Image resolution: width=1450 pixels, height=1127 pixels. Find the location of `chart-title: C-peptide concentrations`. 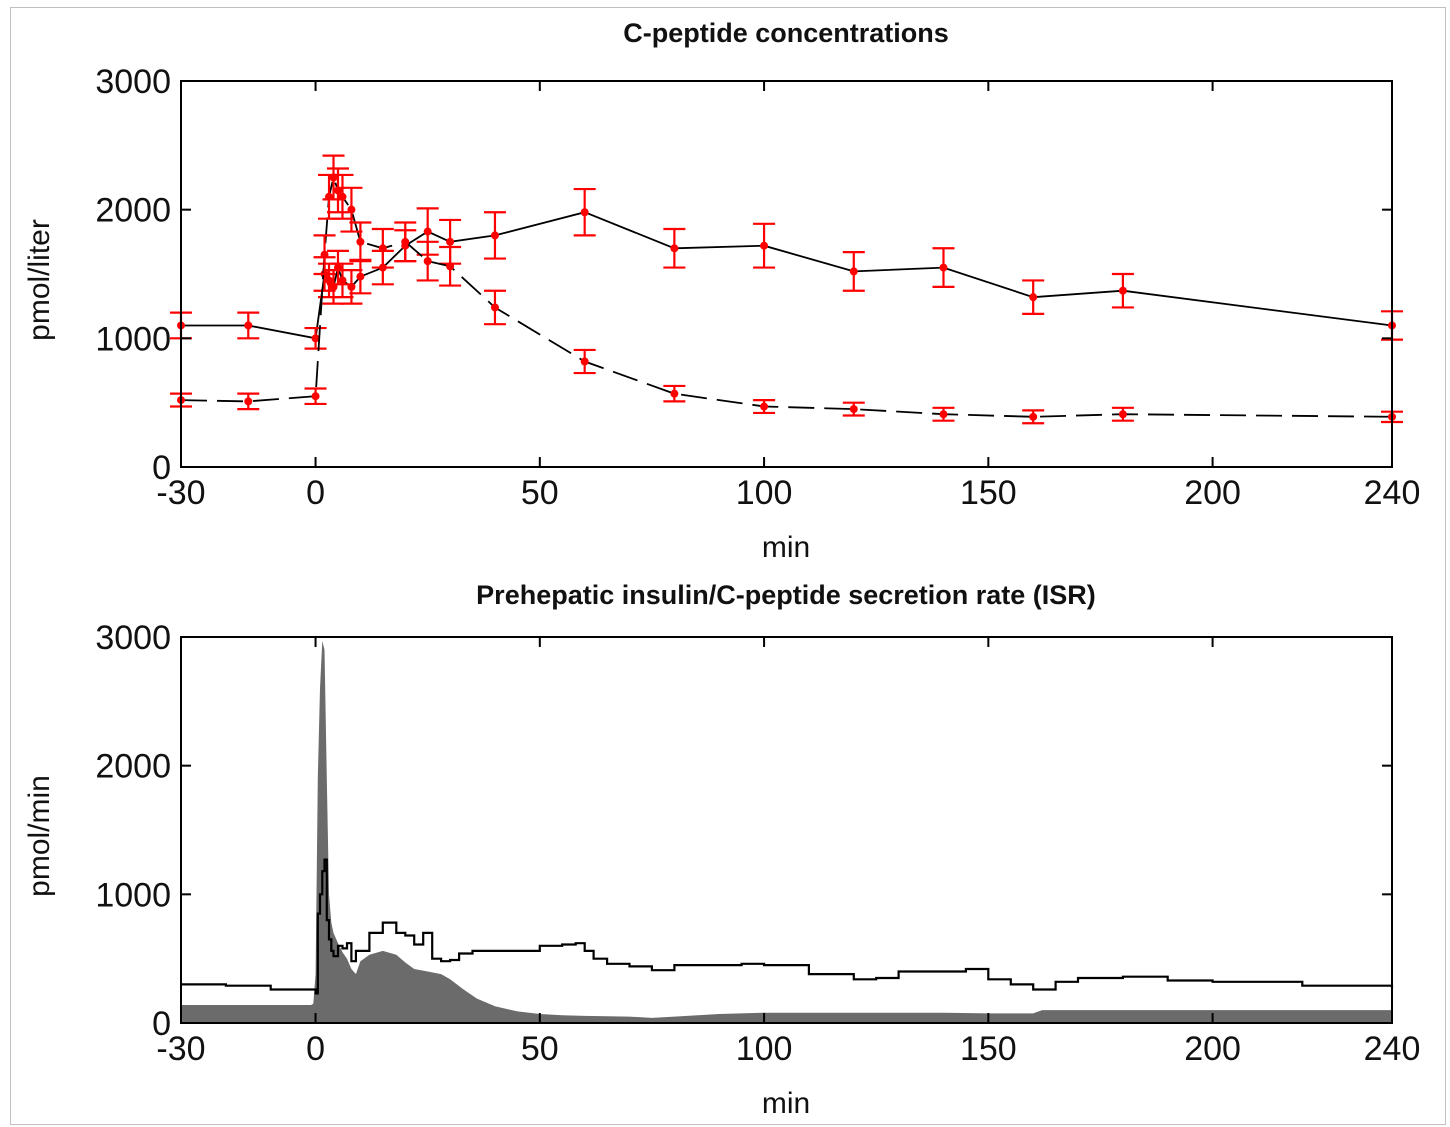

chart-title: C-peptide concentrations is located at coordinates (786, 33).